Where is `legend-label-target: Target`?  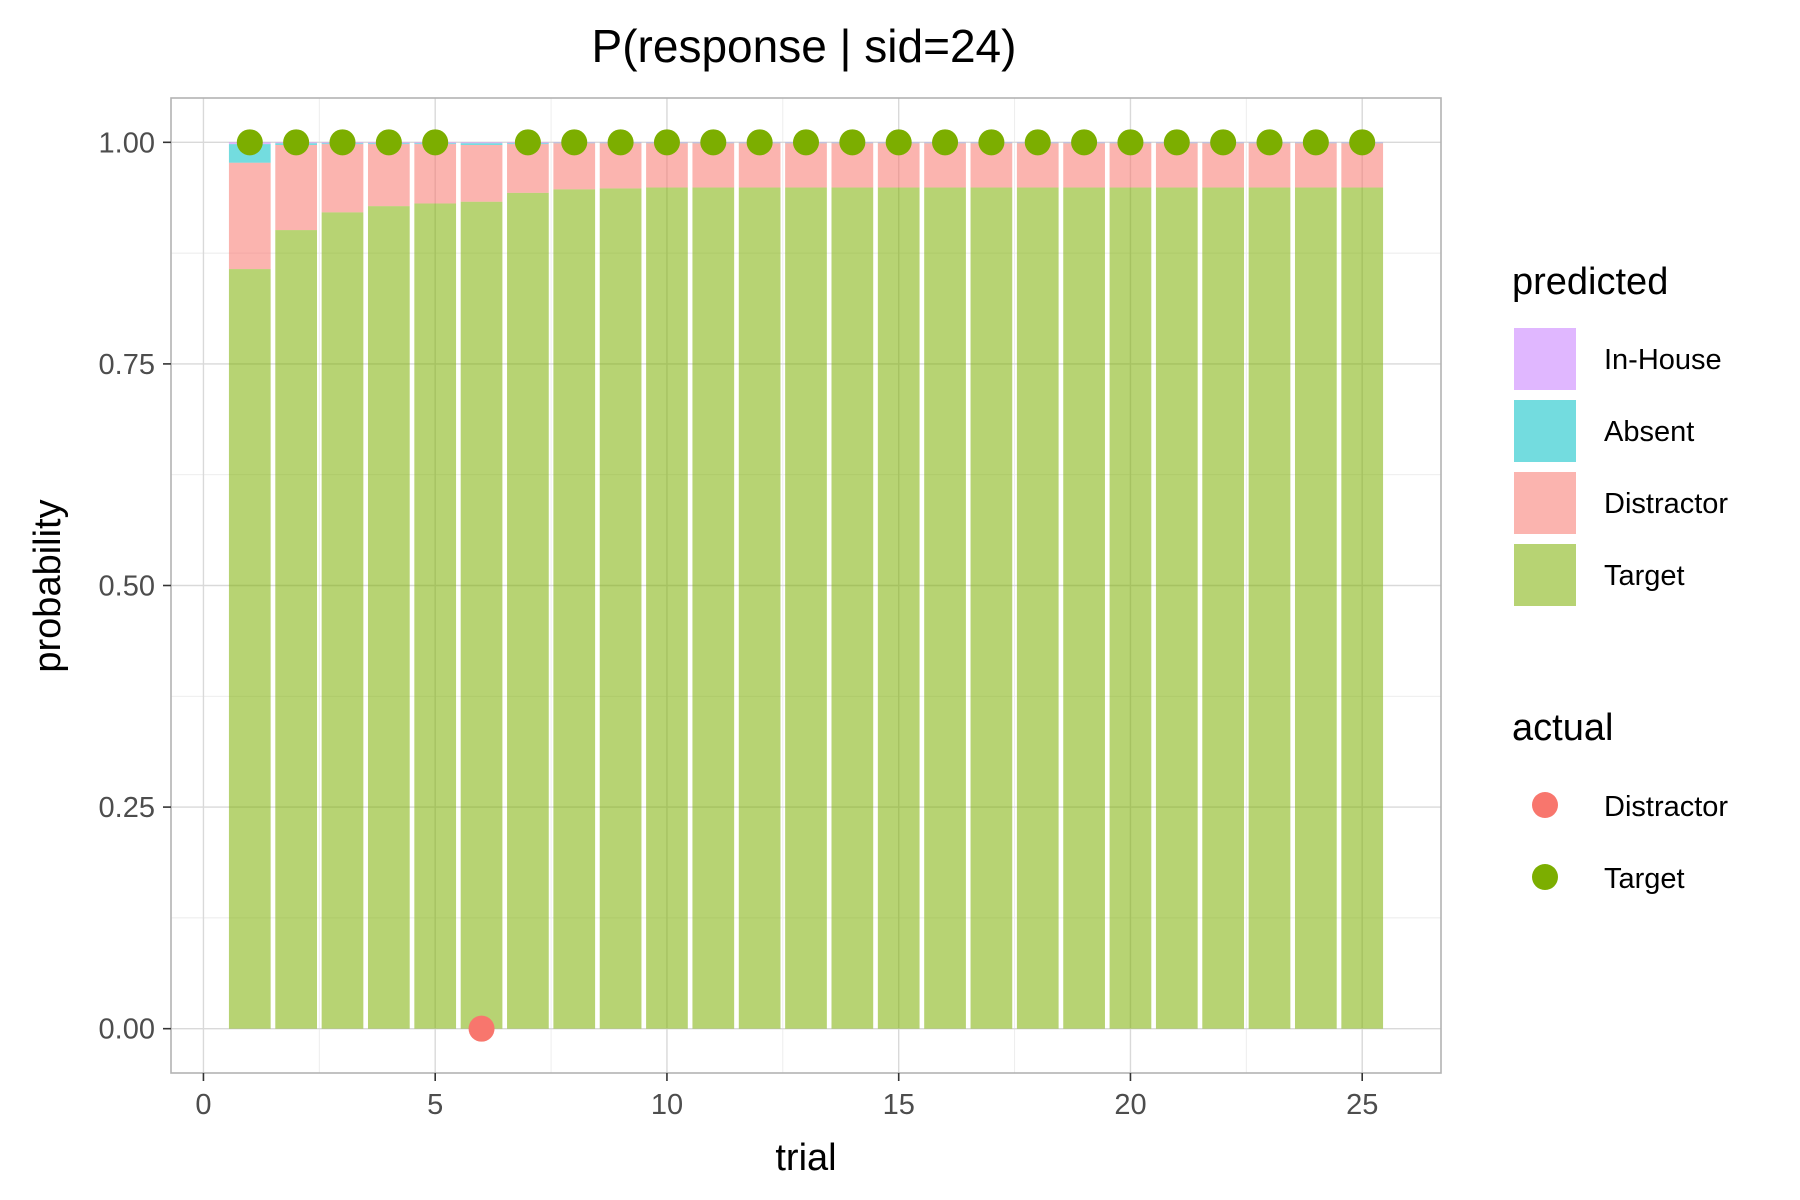 legend-label-target: Target is located at coordinates (1644, 576).